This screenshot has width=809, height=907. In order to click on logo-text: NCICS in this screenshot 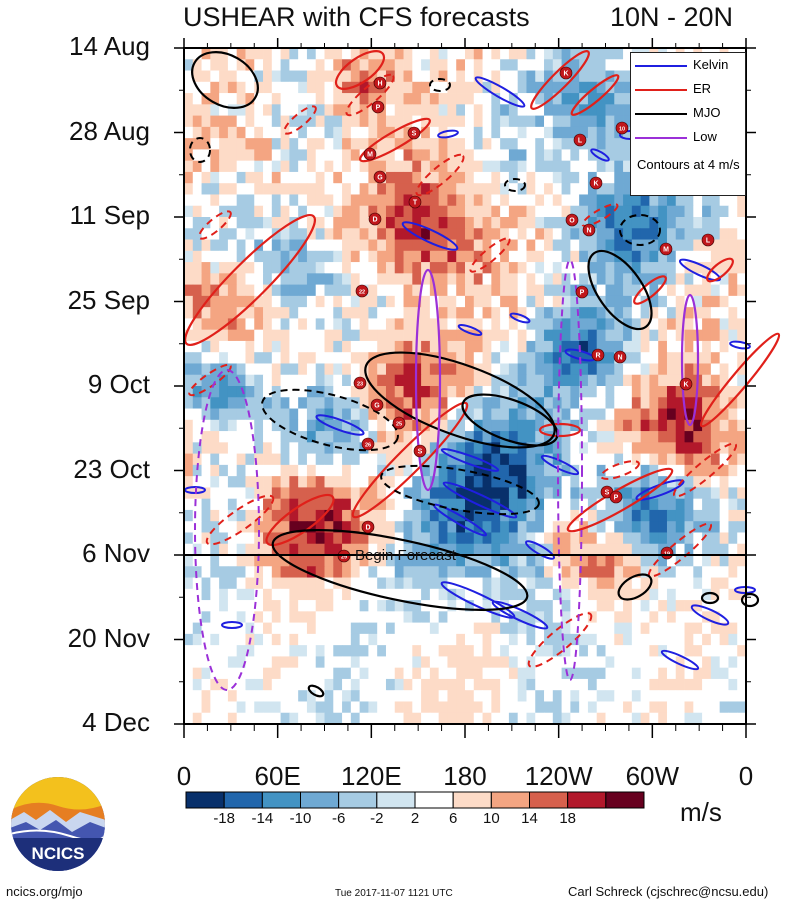, I will do `click(58, 853)`.